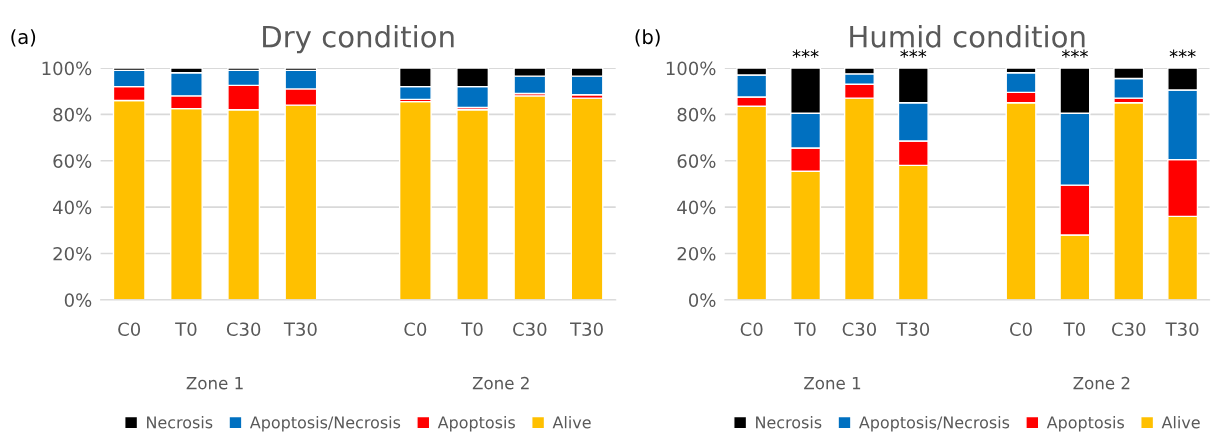 Image resolution: width=1212 pixels, height=439 pixels. I want to click on chart-title: Humid condition, so click(967, 36).